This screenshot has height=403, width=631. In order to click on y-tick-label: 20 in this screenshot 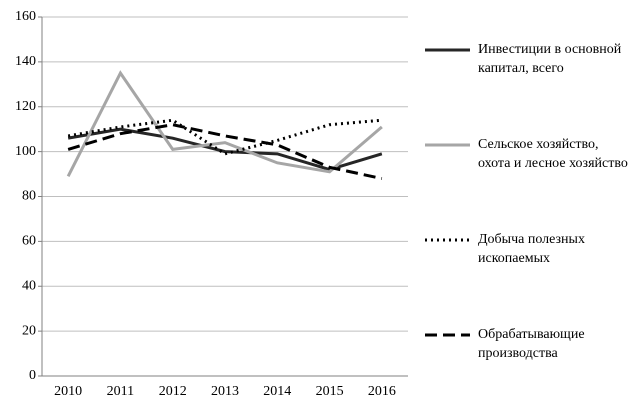, I will do `click(29, 330)`.